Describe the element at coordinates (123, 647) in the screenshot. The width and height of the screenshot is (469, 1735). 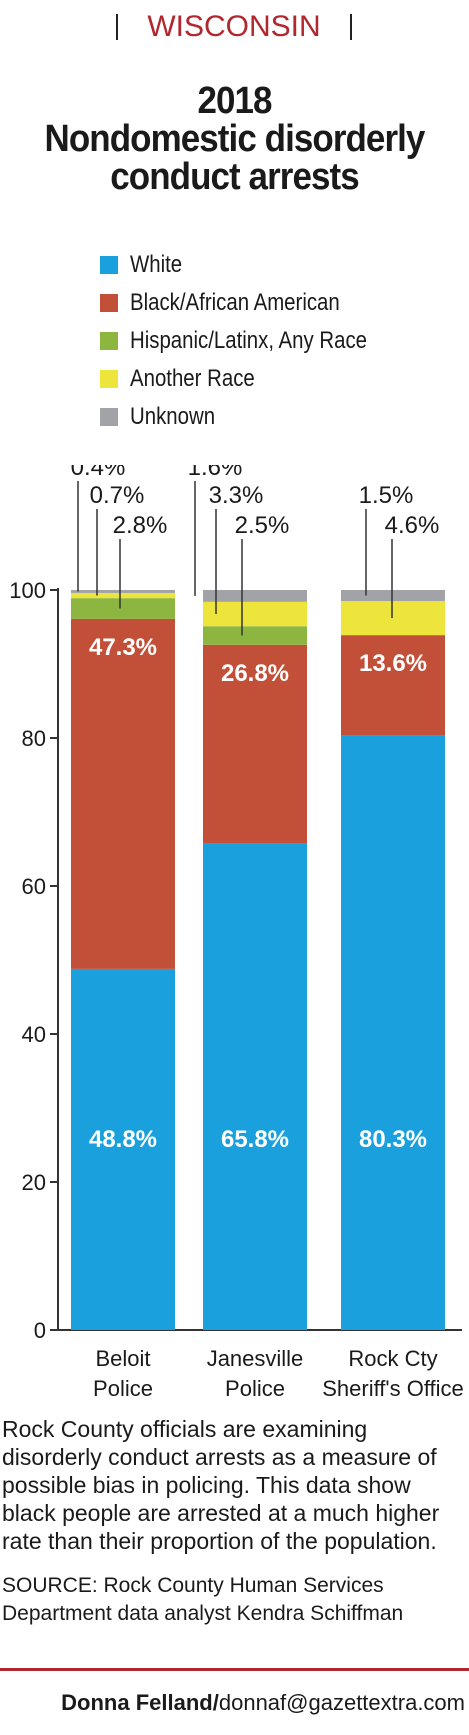
I see `data-label-inside: 47.3%` at that location.